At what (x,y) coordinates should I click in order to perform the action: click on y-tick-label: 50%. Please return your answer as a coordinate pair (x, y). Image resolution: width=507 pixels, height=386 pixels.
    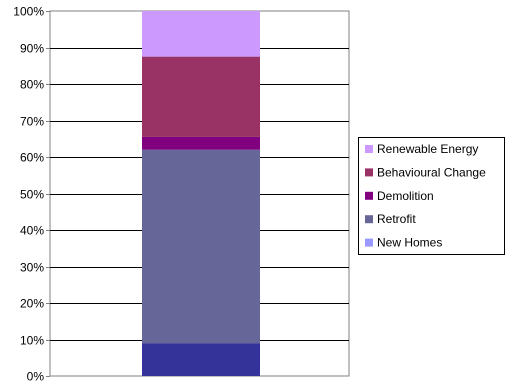
    Looking at the image, I should click on (32, 195).